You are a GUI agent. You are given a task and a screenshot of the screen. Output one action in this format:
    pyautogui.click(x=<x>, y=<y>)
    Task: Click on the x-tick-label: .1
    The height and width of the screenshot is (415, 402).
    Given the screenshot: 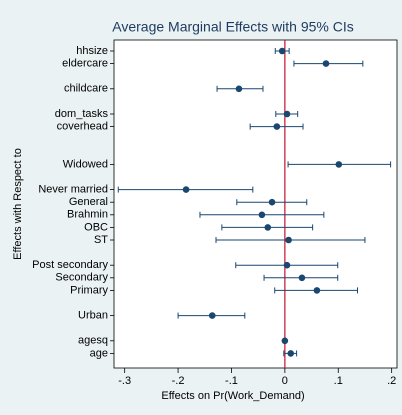 What is the action you would take?
    pyautogui.click(x=338, y=381)
    